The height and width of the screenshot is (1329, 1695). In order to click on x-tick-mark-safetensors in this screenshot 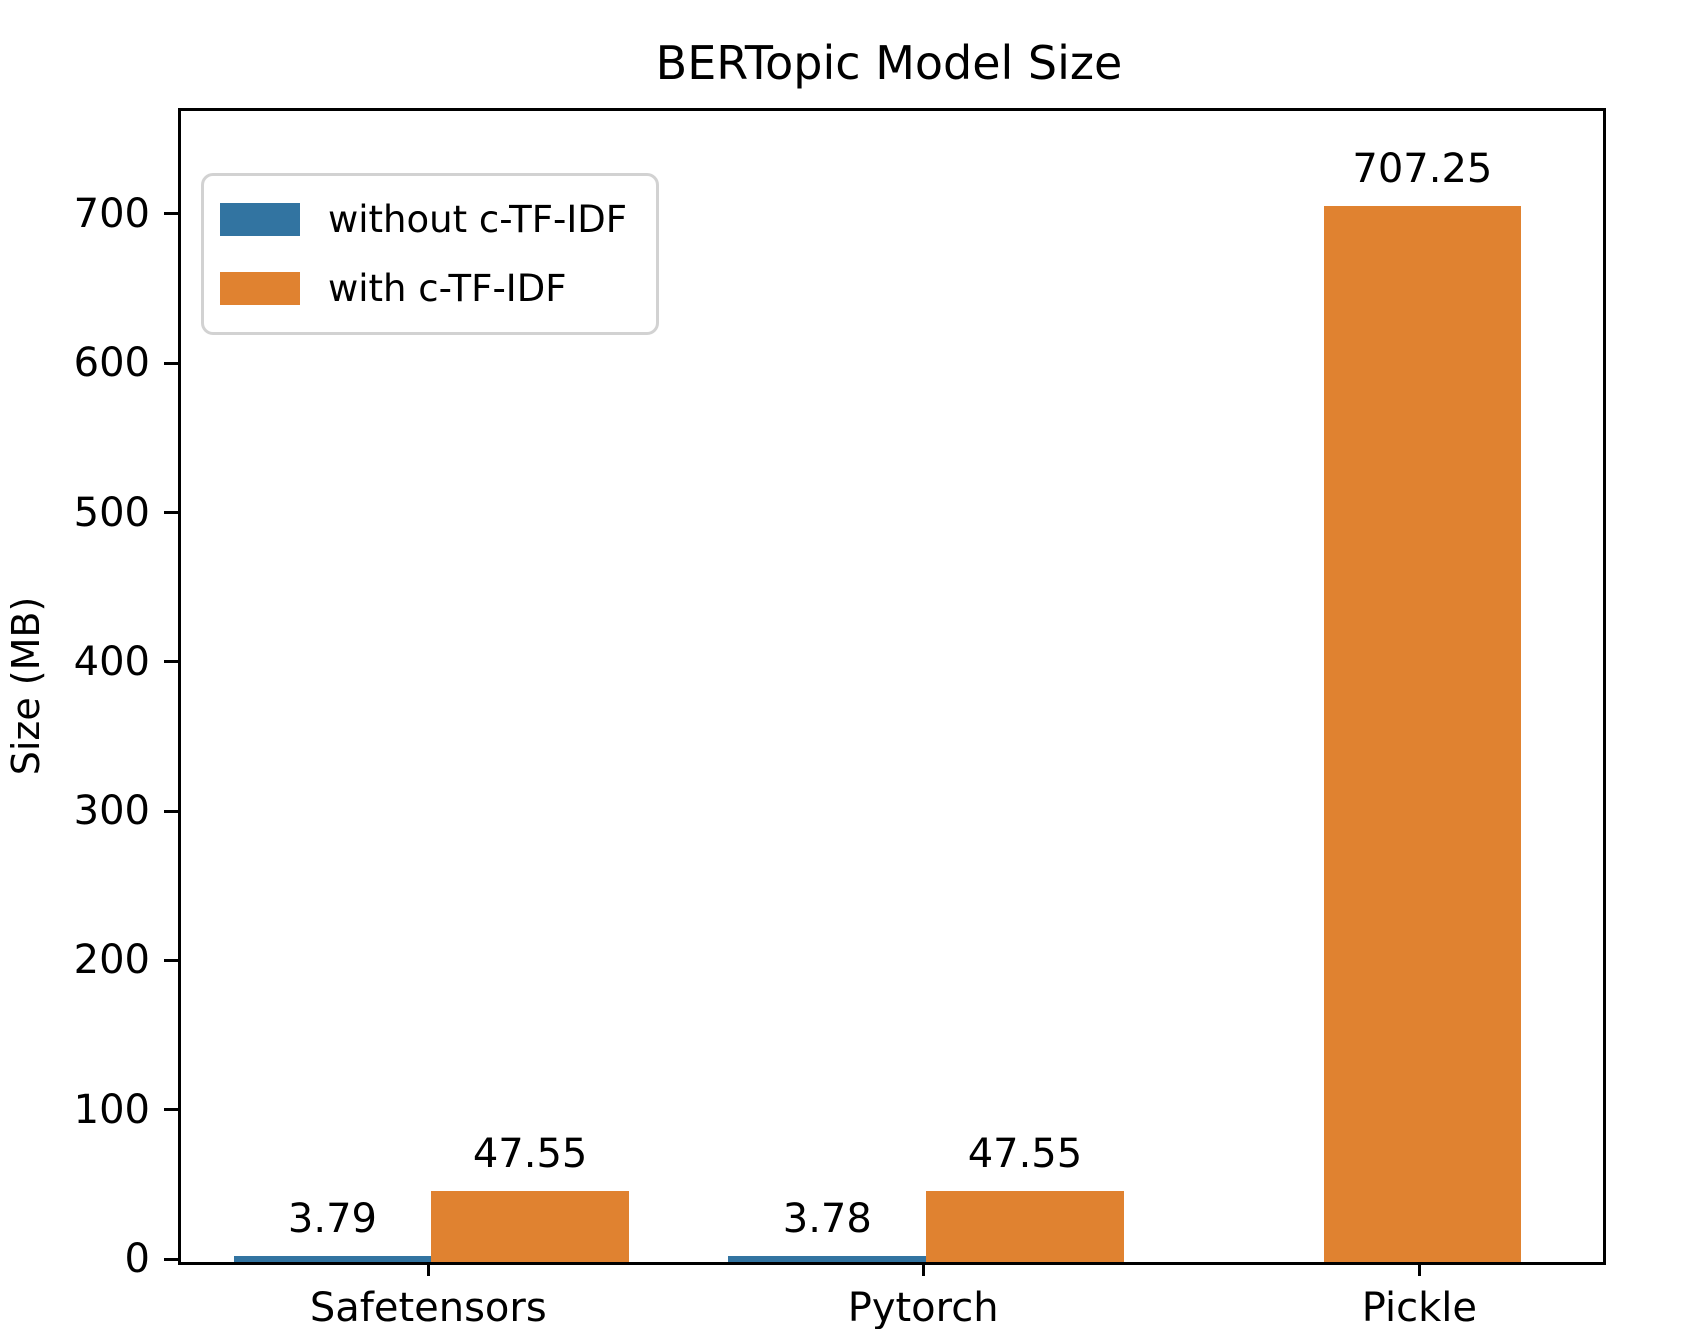, I will do `click(428, 1269)`.